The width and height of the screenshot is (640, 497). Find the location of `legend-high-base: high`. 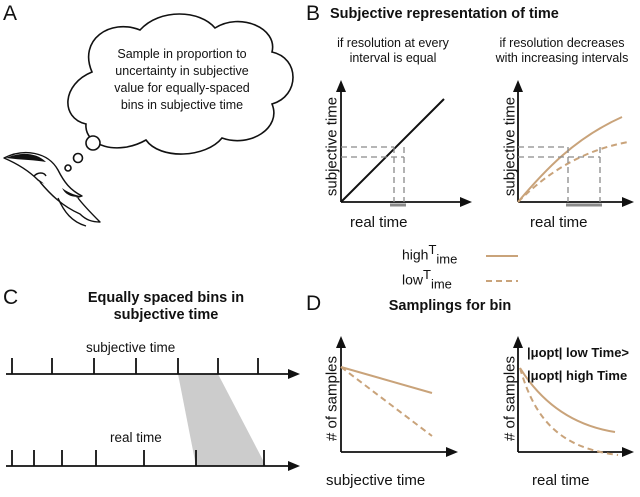

legend-high-base: high is located at coordinates (415, 254).